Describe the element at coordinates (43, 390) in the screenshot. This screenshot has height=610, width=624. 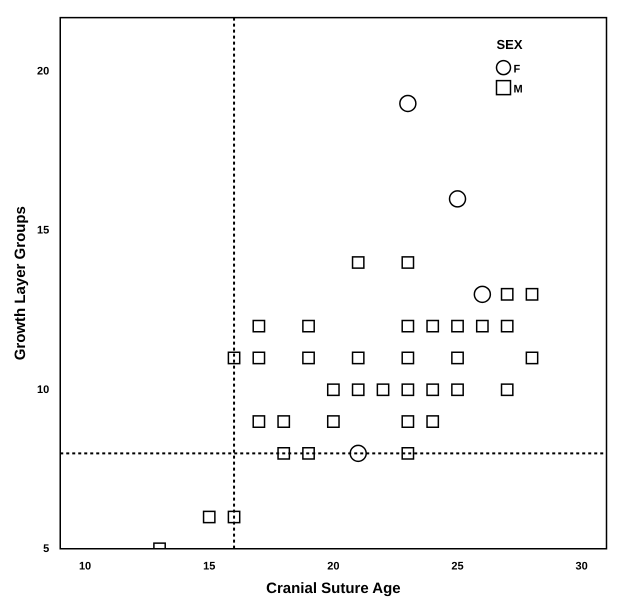
I see `y-tick-label: 10` at that location.